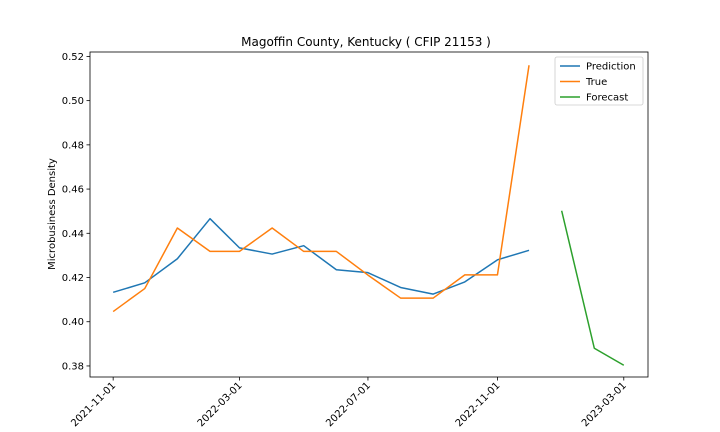  I want to click on y-tick-label: 0.44, so click(73, 234).